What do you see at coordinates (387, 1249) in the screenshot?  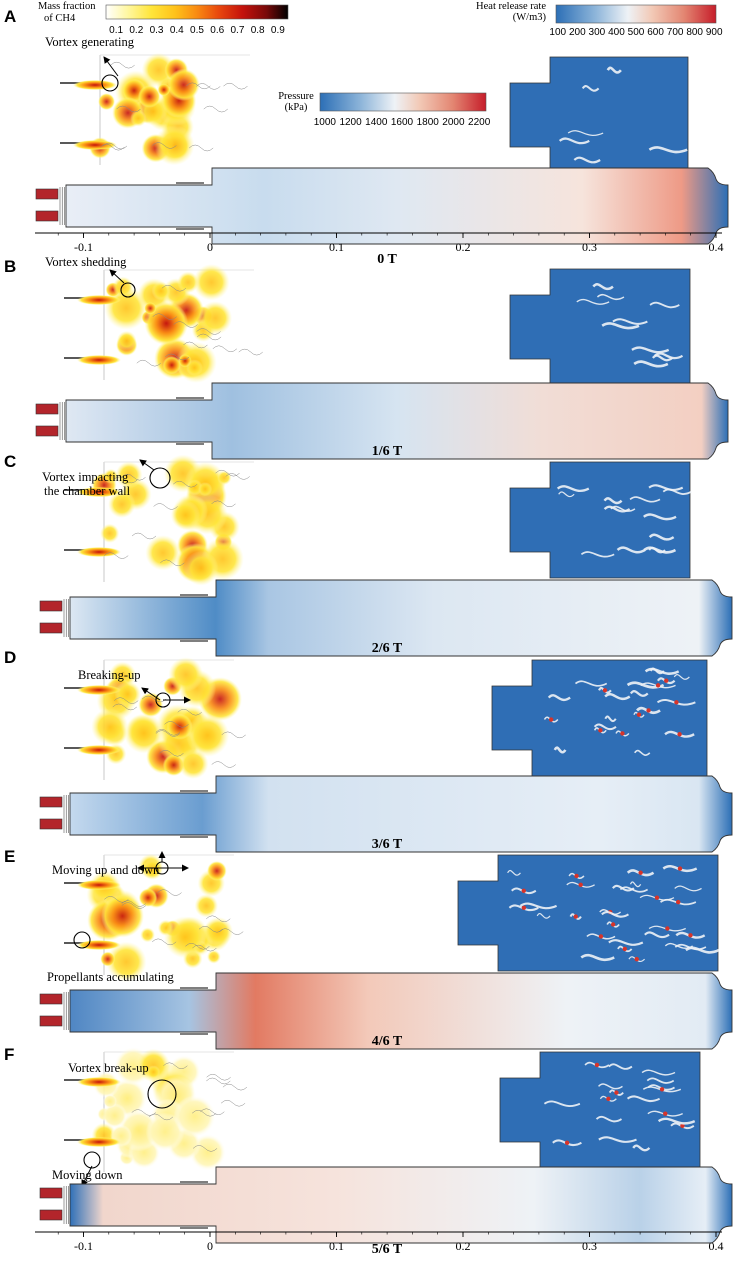 I see `time-label: 5/6 T` at bounding box center [387, 1249].